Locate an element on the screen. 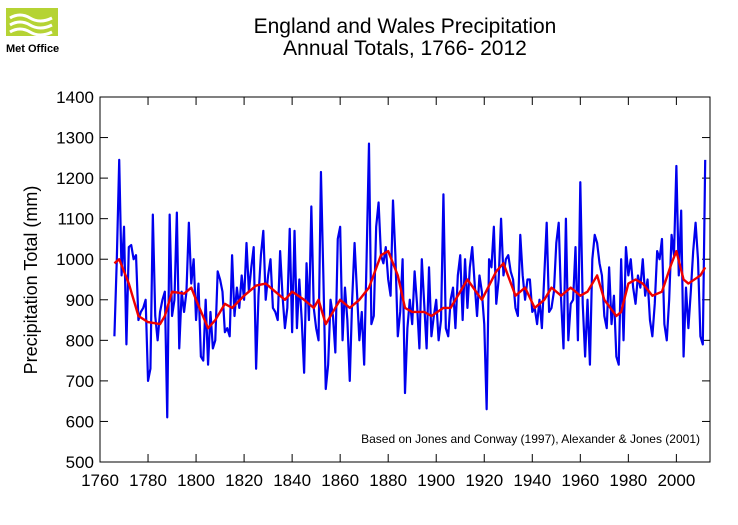  y-tick-label: 700 is located at coordinates (80, 381).